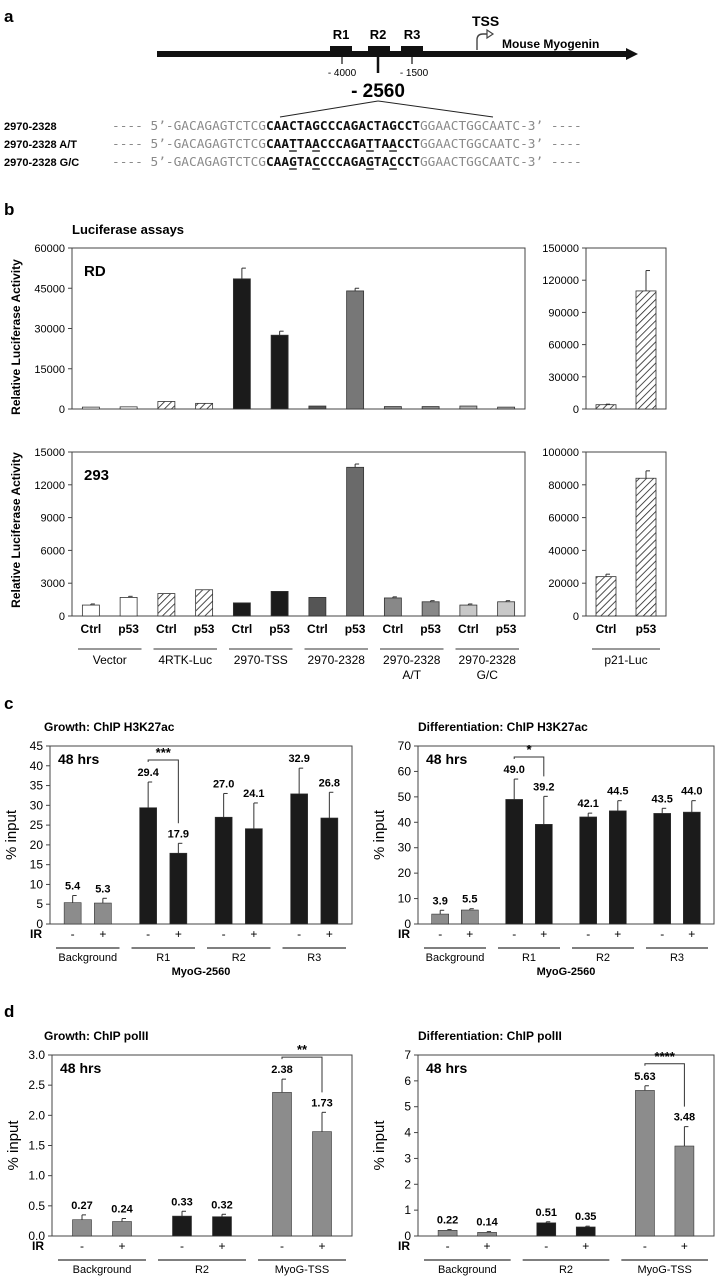 The width and height of the screenshot is (715, 1276). Describe the element at coordinates (405, 797) in the screenshot. I see `y-tick-label: 50` at that location.